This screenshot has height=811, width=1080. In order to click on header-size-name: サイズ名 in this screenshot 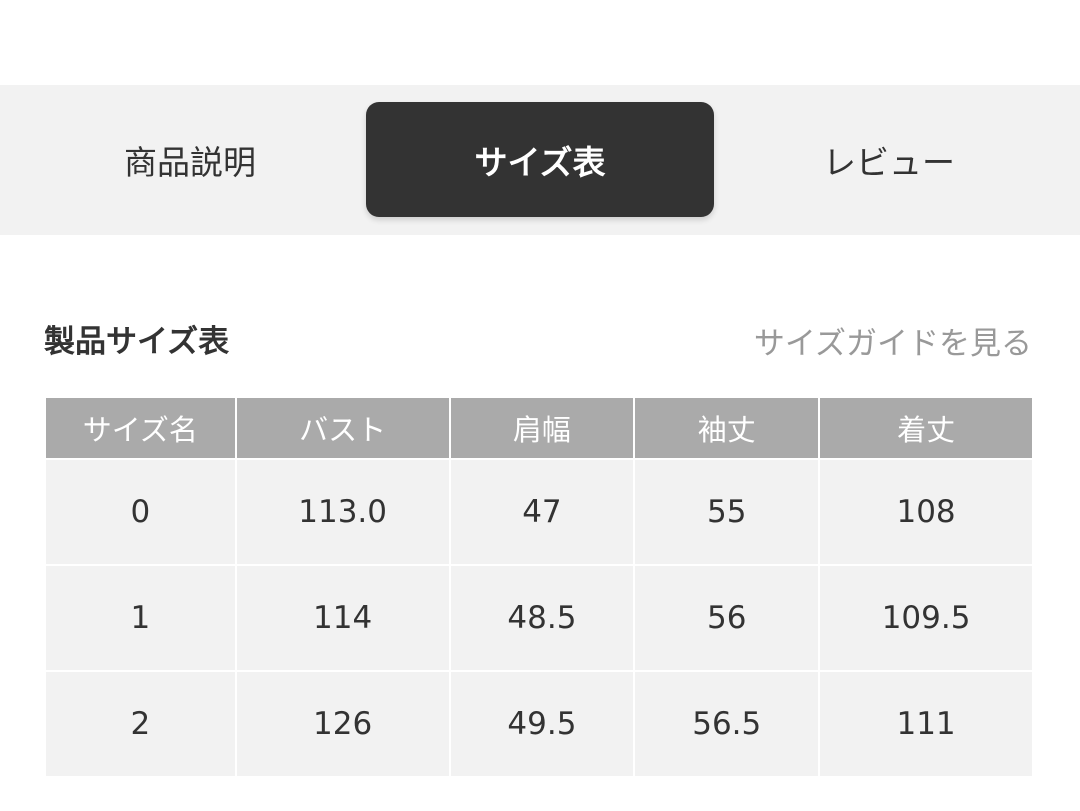, I will do `click(141, 428)`.